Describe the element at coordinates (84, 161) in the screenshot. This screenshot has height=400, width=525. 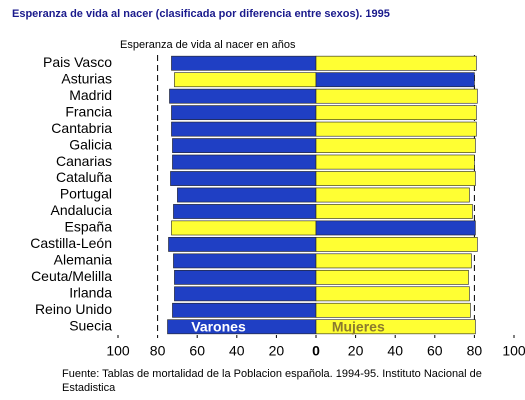
I see `category-label: Canarias` at that location.